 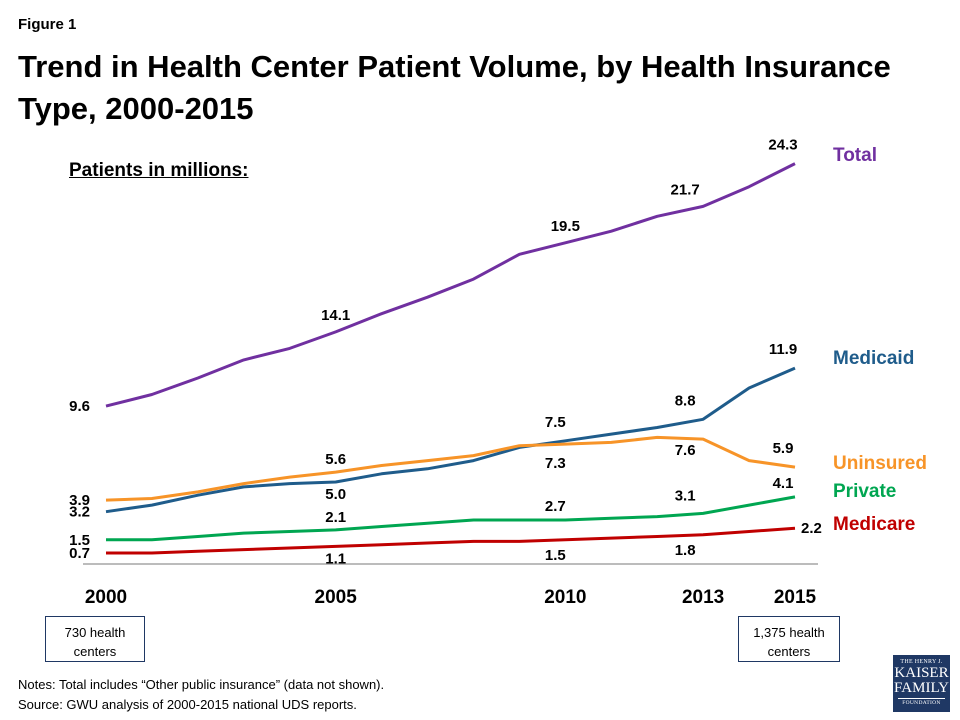 What do you see at coordinates (79, 553) in the screenshot?
I see `data-label-medicare-2000: 0.7` at bounding box center [79, 553].